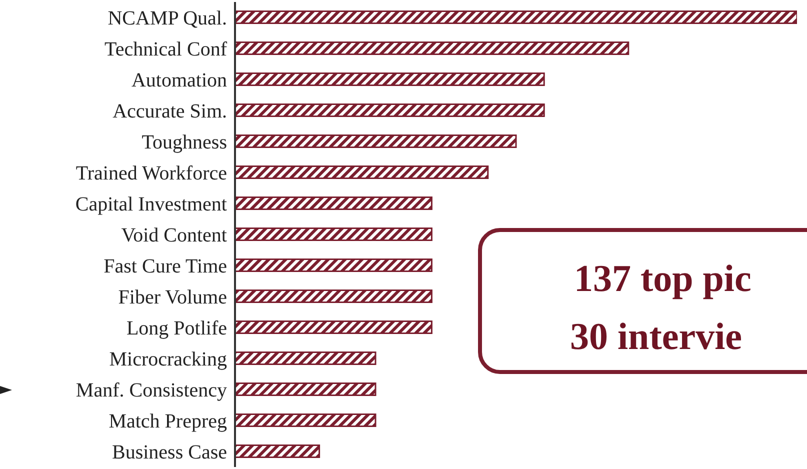 Image resolution: width=807 pixels, height=469 pixels. Describe the element at coordinates (167, 421) in the screenshot. I see `y-tick-label: Match Prepreg` at that location.